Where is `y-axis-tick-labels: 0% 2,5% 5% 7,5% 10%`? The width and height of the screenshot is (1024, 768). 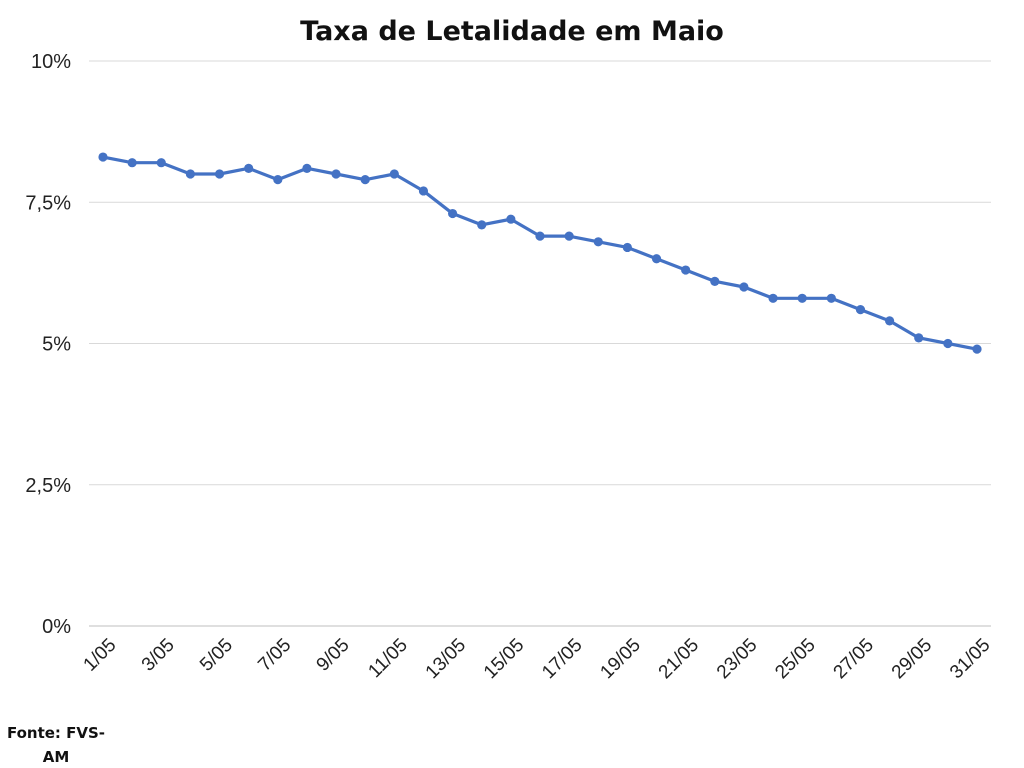 y-axis-tick-labels: 0% 2,5% 5% 7,5% 10% is located at coordinates (48, 344).